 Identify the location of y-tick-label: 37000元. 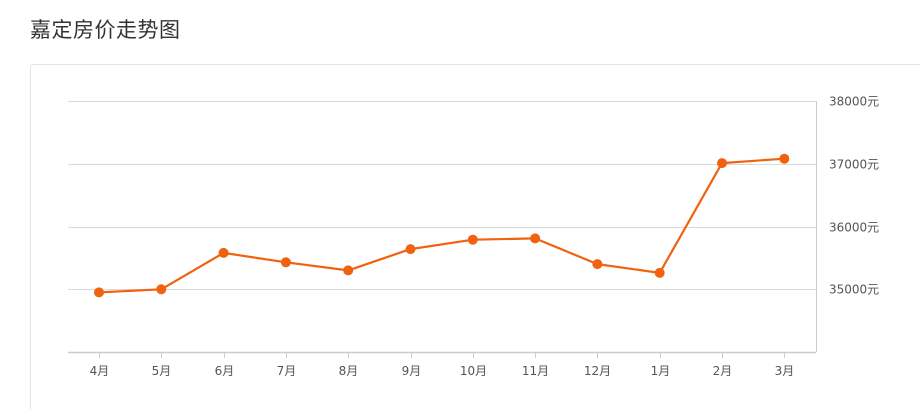
(854, 165).